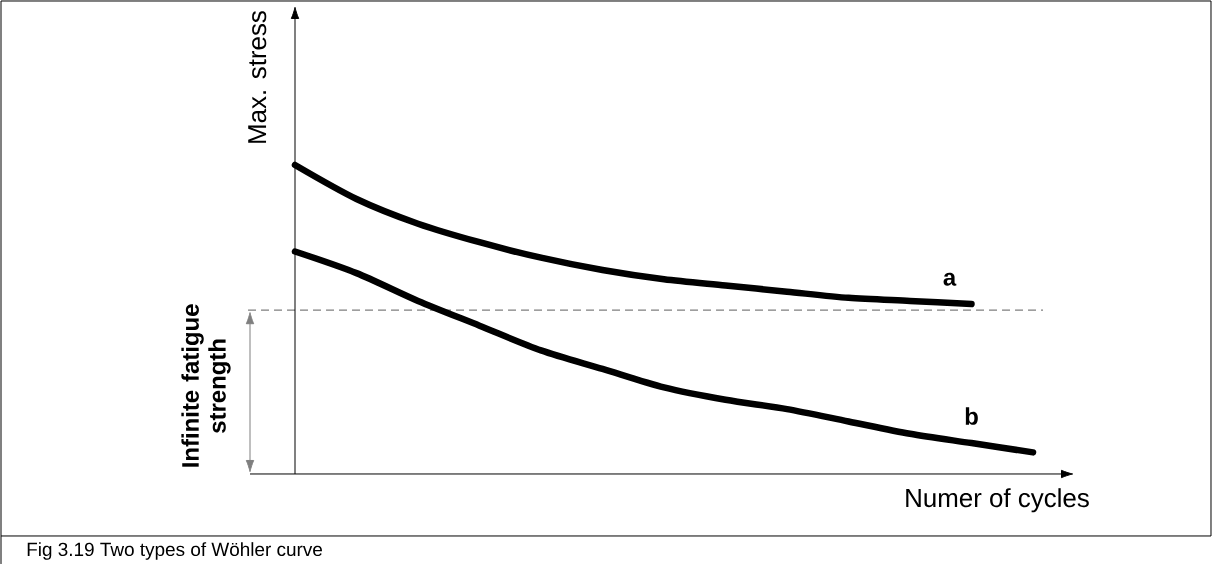 The image size is (1212, 564). Describe the element at coordinates (950, 279) in the screenshot. I see `series-label: a` at that location.